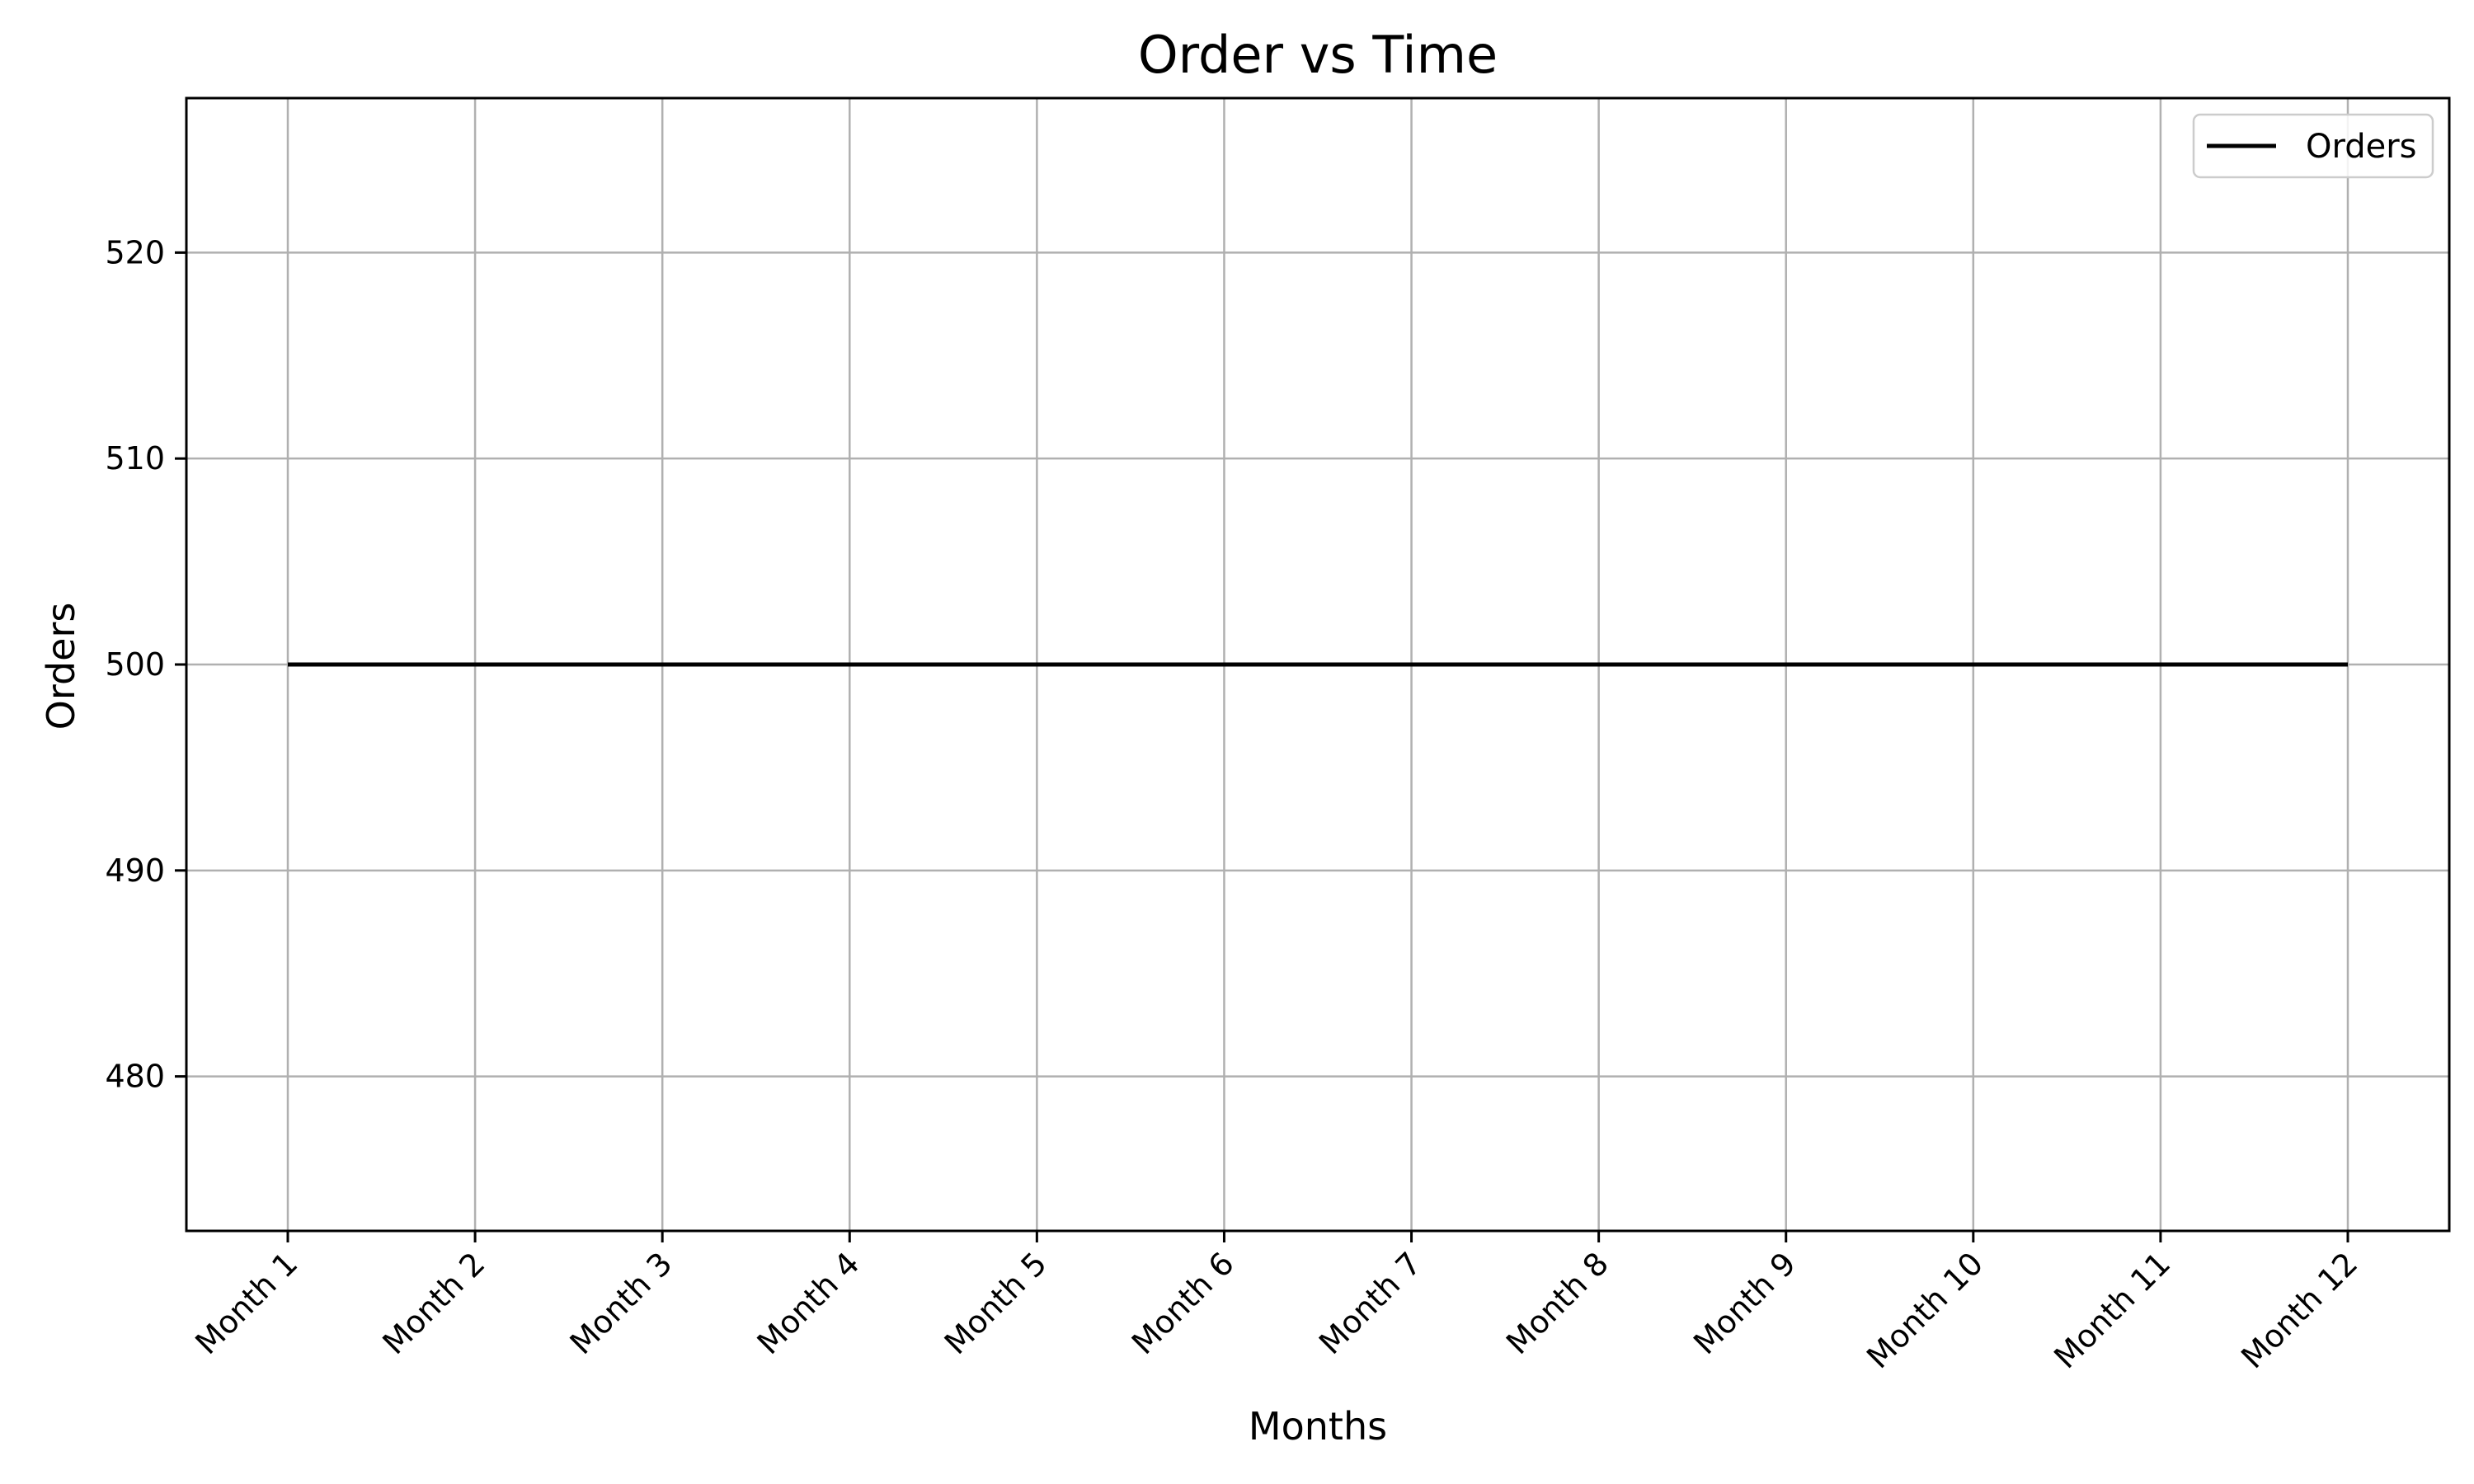 The height and width of the screenshot is (1484, 2474). I want to click on chart-title: Order vs Time, so click(1318, 55).